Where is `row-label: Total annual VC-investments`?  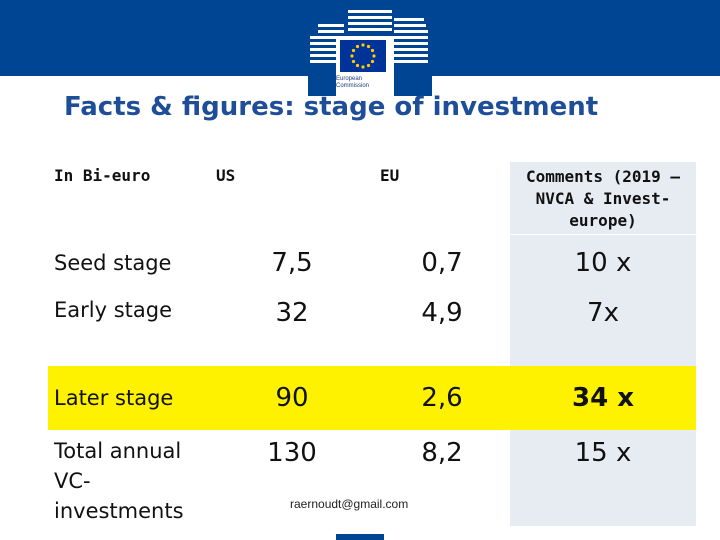
row-label: Total annual VC-investments is located at coordinates (119, 481).